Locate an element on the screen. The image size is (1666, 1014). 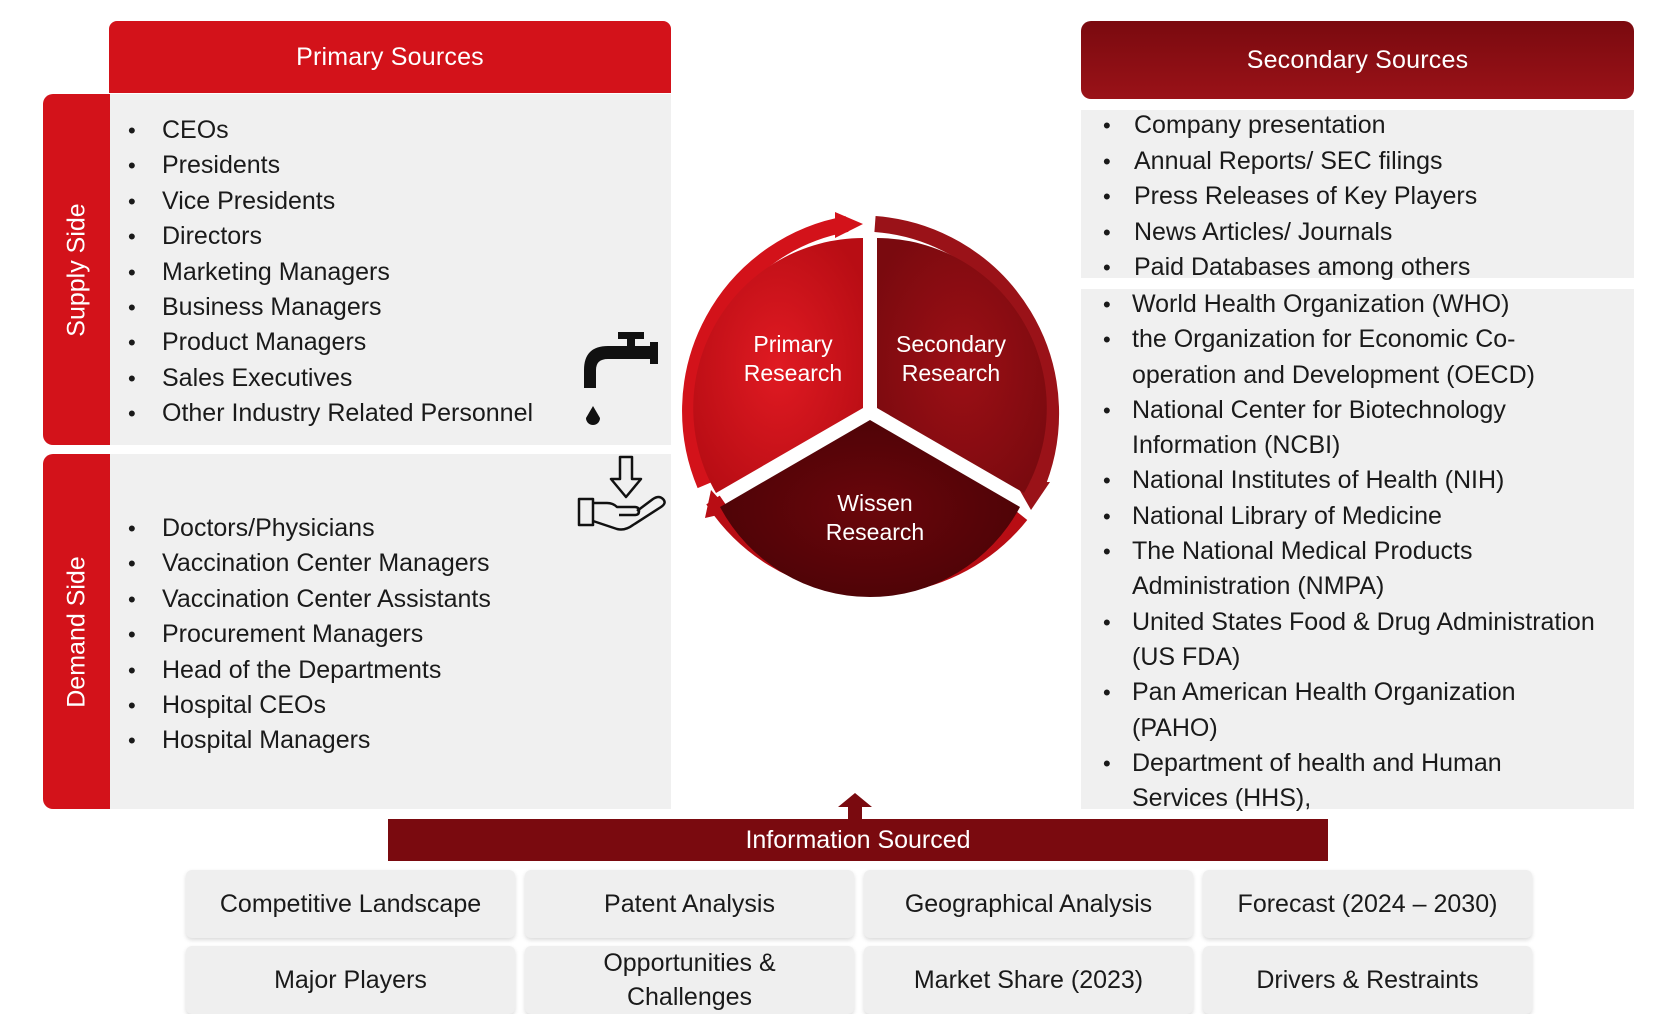
list-item: Company presentation is located at coordinates (1290, 126).